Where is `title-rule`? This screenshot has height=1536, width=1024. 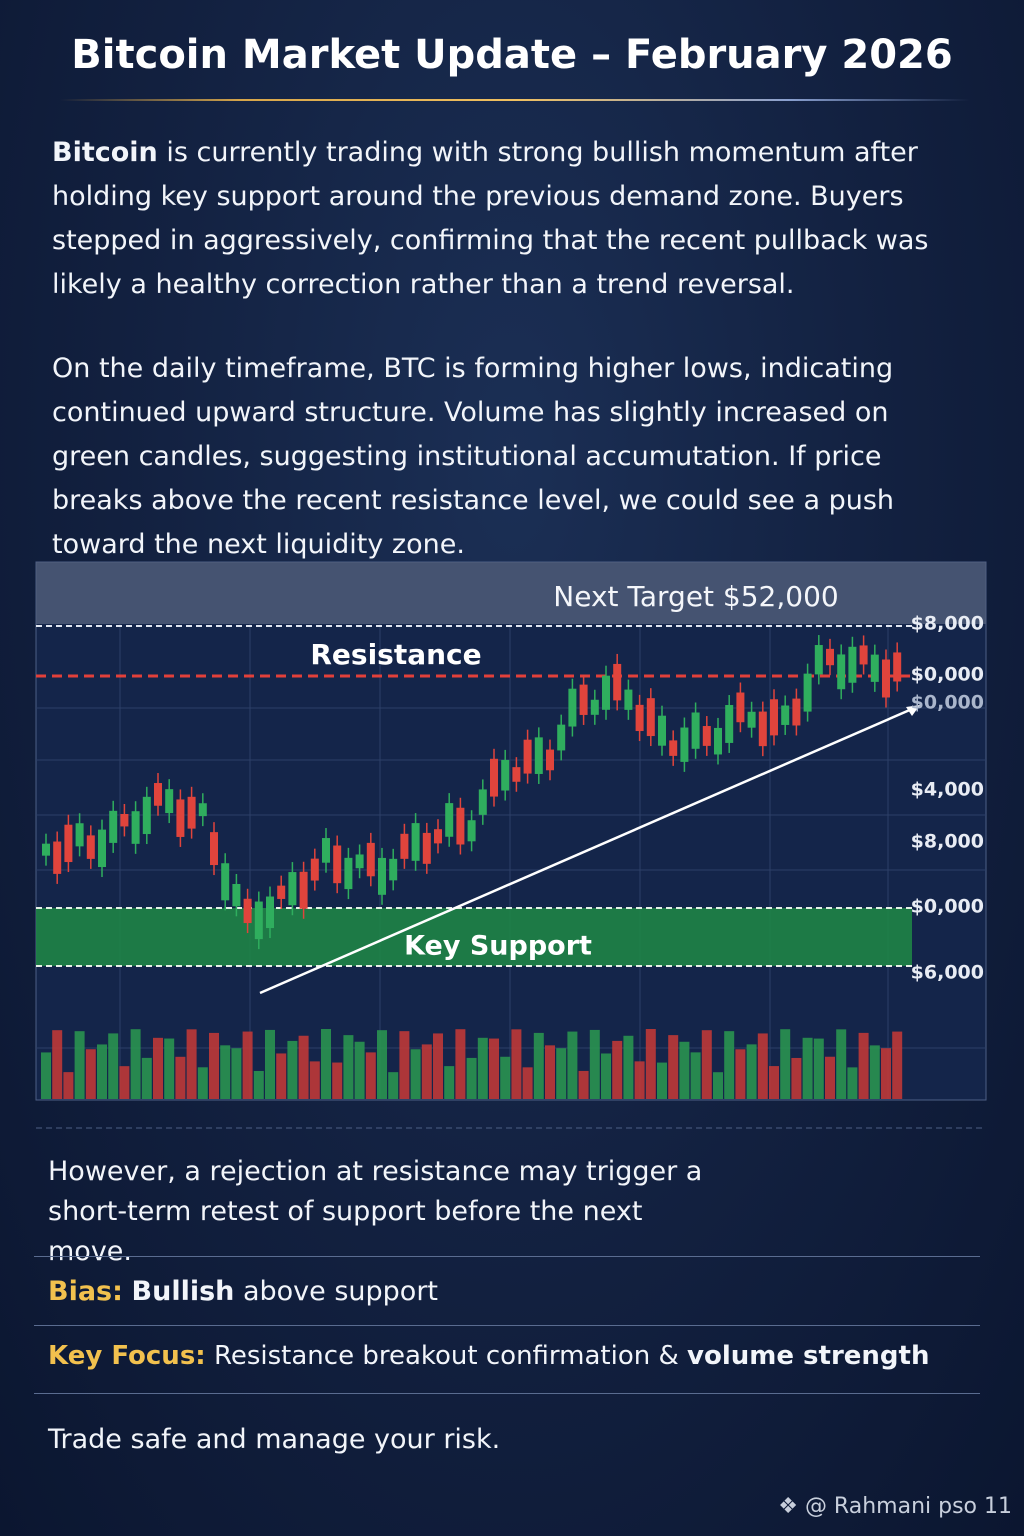 title-rule is located at coordinates (515, 100).